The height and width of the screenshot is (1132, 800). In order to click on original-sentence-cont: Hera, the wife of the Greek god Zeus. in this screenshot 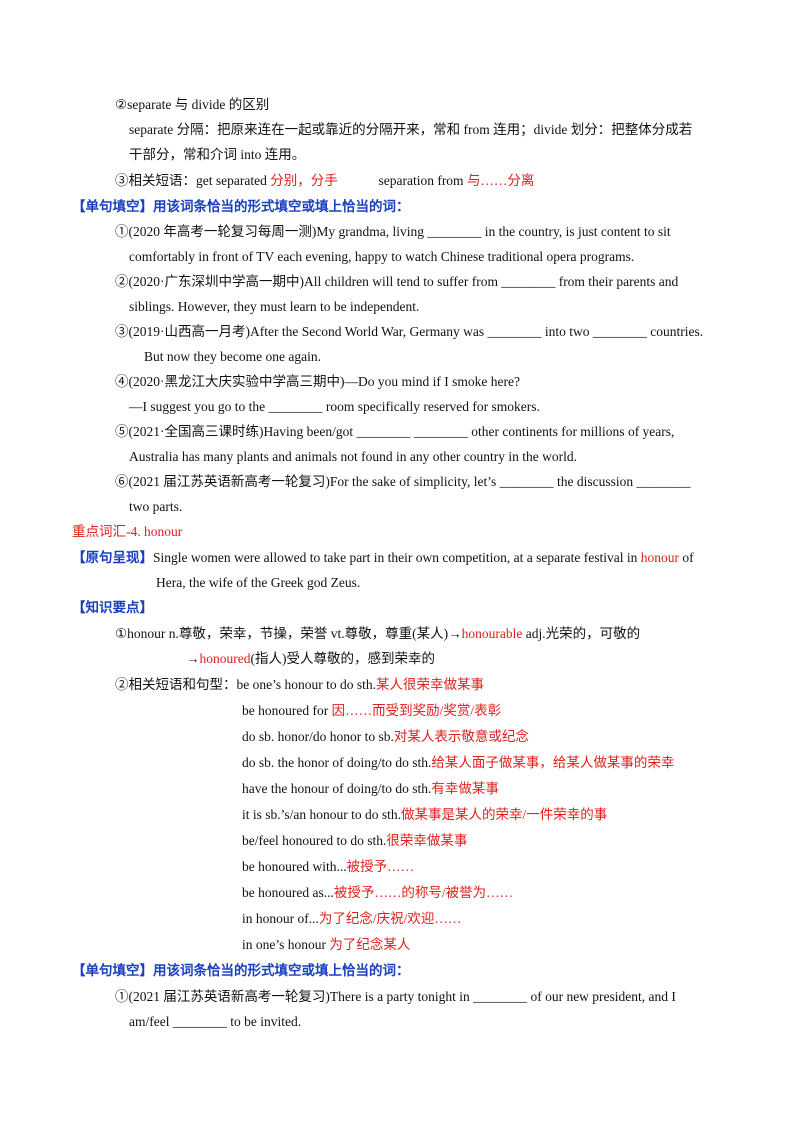, I will do `click(258, 582)`.